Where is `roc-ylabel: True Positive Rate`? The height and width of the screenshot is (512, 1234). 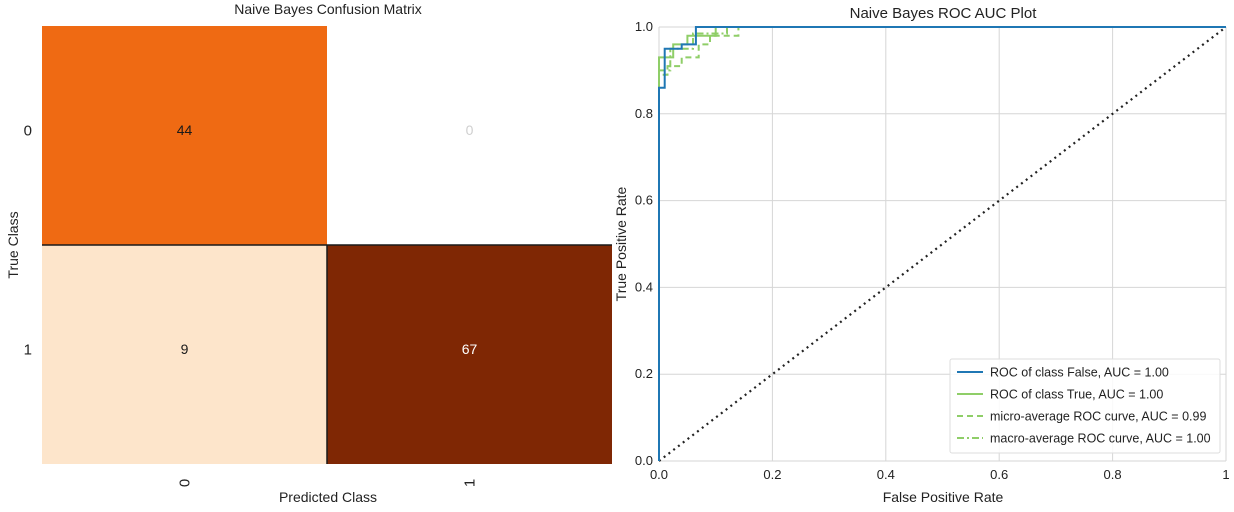 roc-ylabel: True Positive Rate is located at coordinates (621, 243).